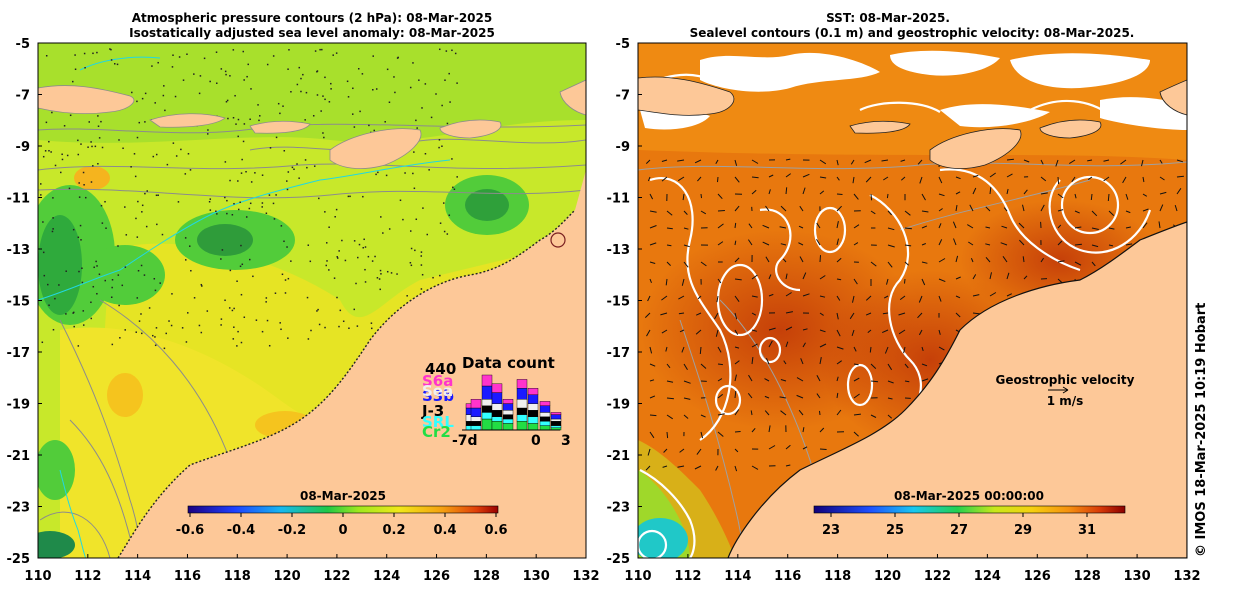 This screenshot has width=1250, height=590. What do you see at coordinates (487, 205) in the screenshot?
I see `sla-low-east-core` at bounding box center [487, 205].